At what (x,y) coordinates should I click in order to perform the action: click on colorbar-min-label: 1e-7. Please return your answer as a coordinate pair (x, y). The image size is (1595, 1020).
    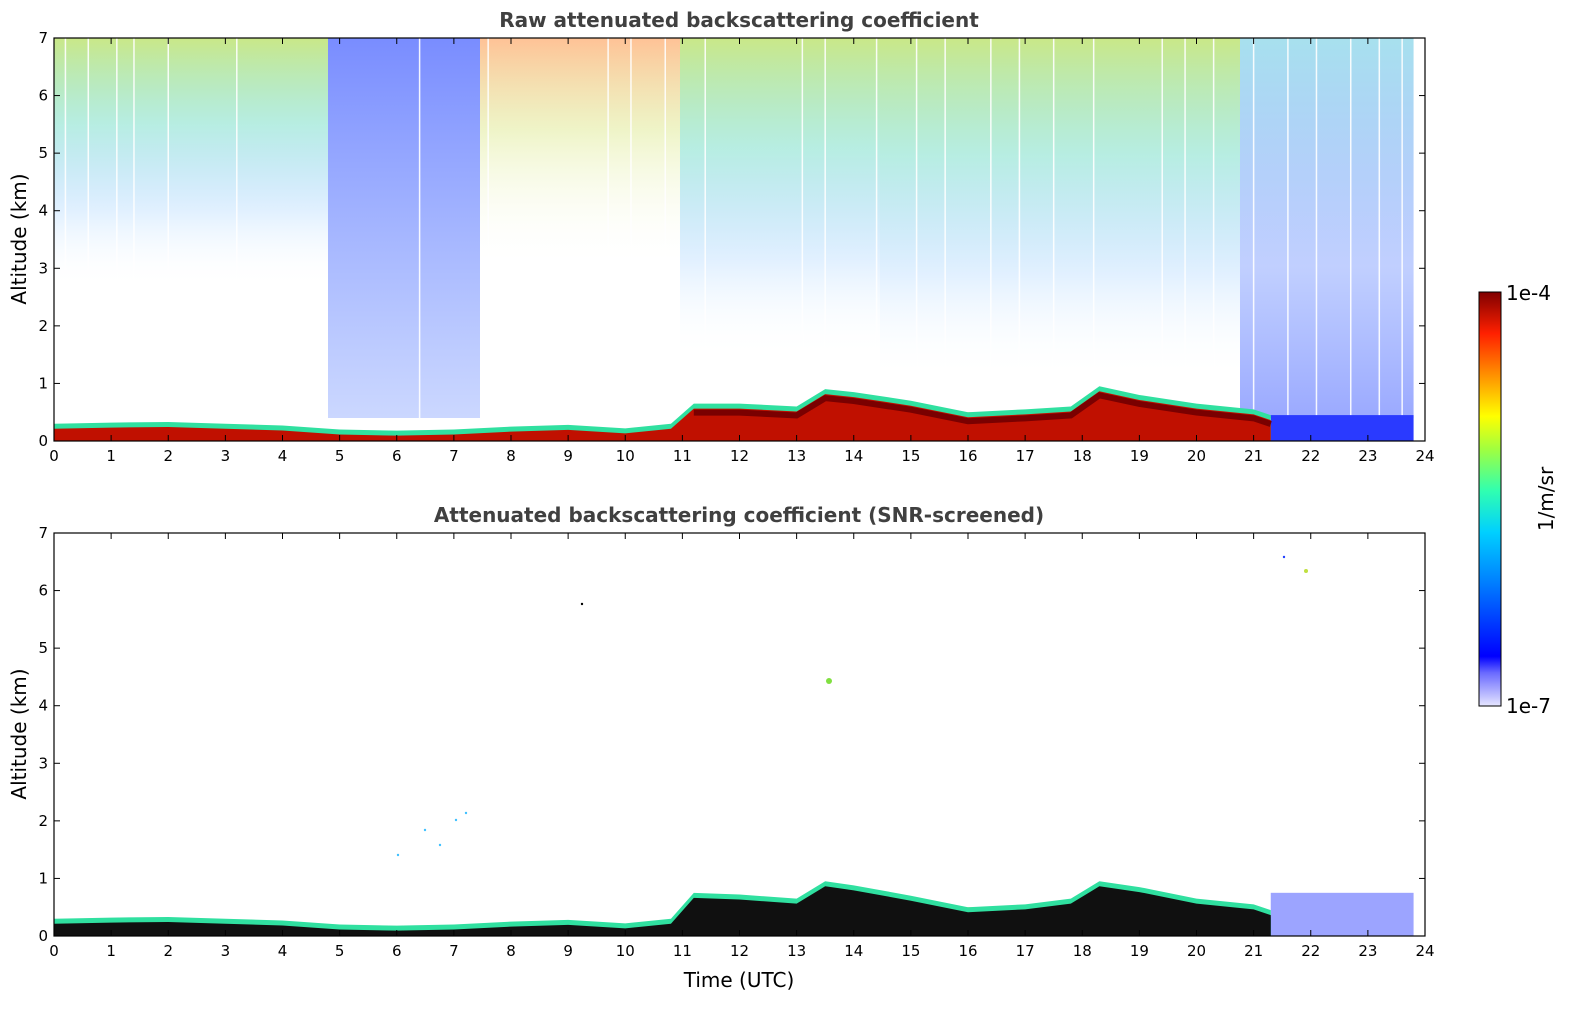
    Looking at the image, I should click on (1528, 706).